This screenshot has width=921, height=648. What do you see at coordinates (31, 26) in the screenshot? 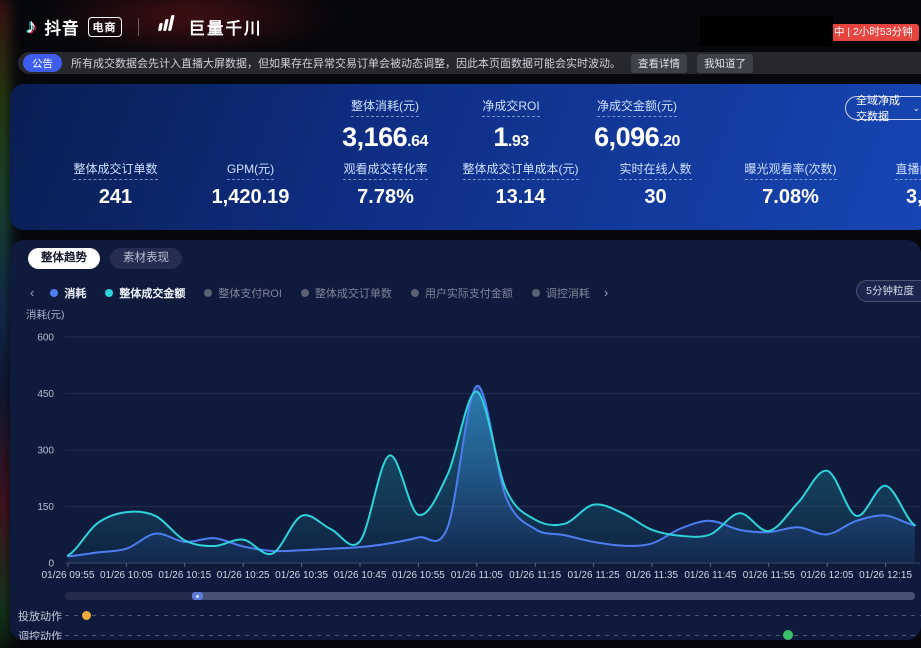
I see `douyin-note-icon: ♪` at bounding box center [31, 26].